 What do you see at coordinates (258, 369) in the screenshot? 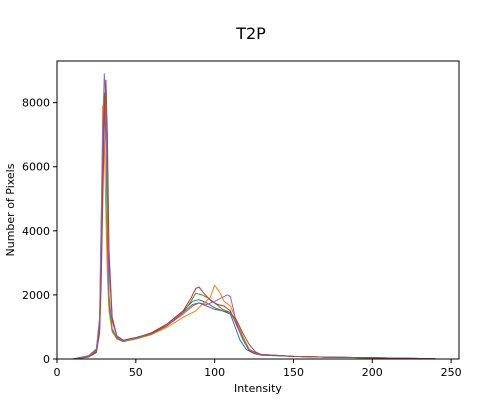
I see `x-axis: 0 50 100 150 200 250` at bounding box center [258, 369].